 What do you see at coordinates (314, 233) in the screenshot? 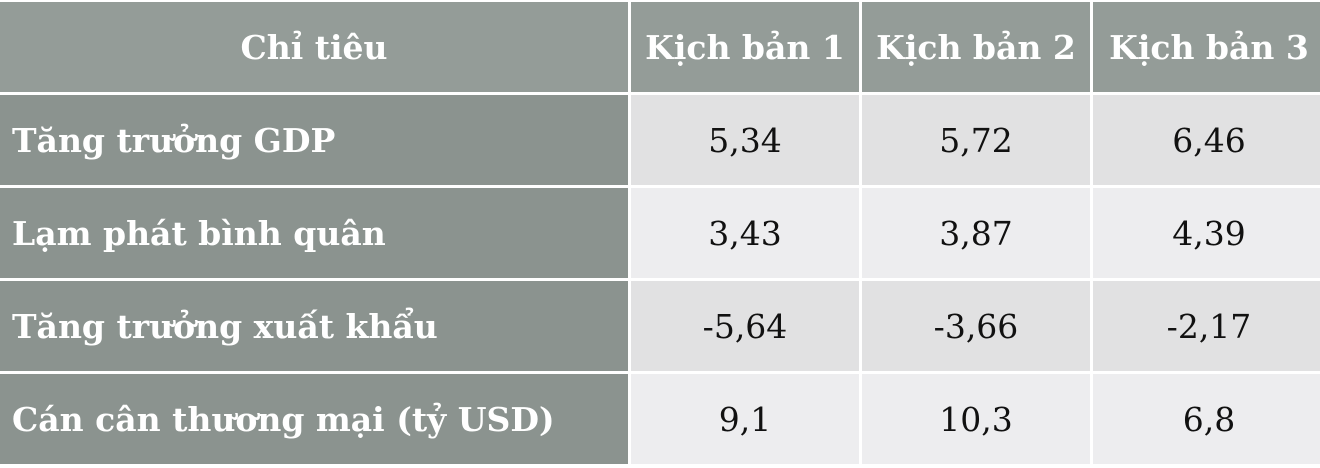
I see `row-label: Lạm phát bình quân` at bounding box center [314, 233].